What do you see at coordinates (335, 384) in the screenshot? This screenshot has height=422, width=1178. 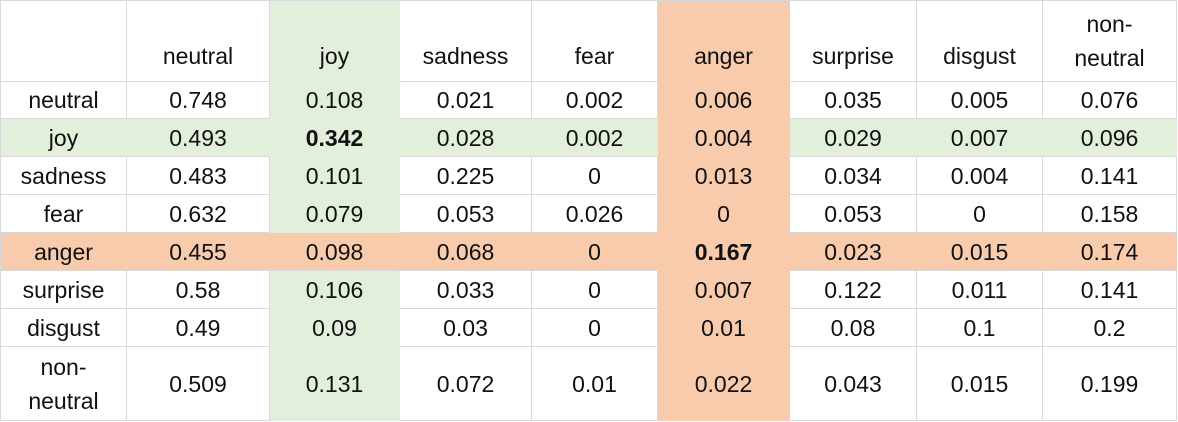 I see `table-cell: 0.131` at bounding box center [335, 384].